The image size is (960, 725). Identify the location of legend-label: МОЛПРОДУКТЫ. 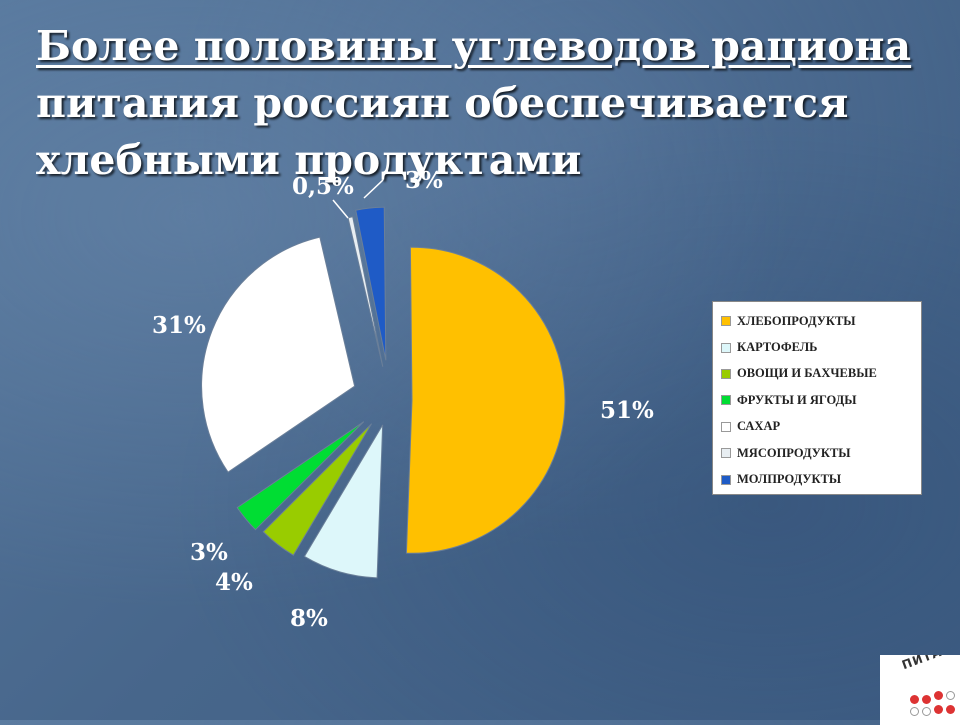
(789, 479).